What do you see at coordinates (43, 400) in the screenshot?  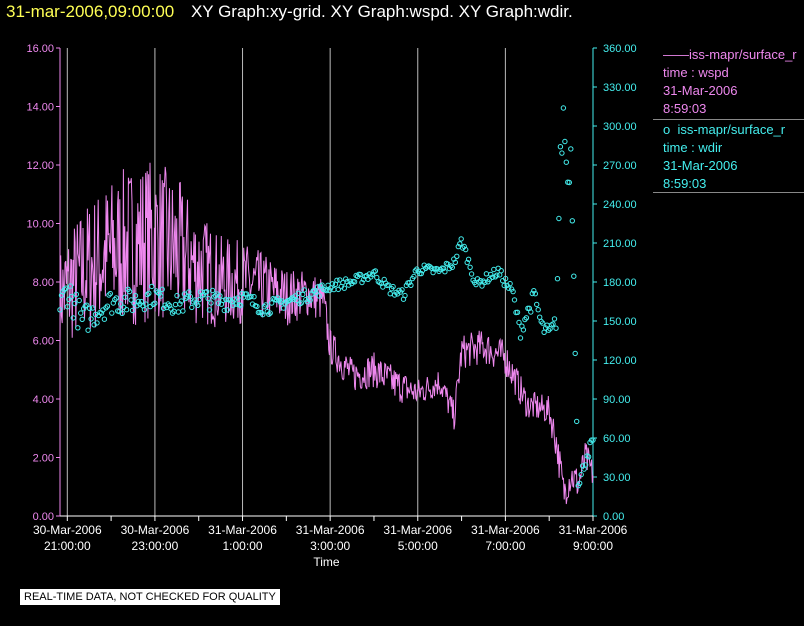 I see `left-tick-label: 4.00` at bounding box center [43, 400].